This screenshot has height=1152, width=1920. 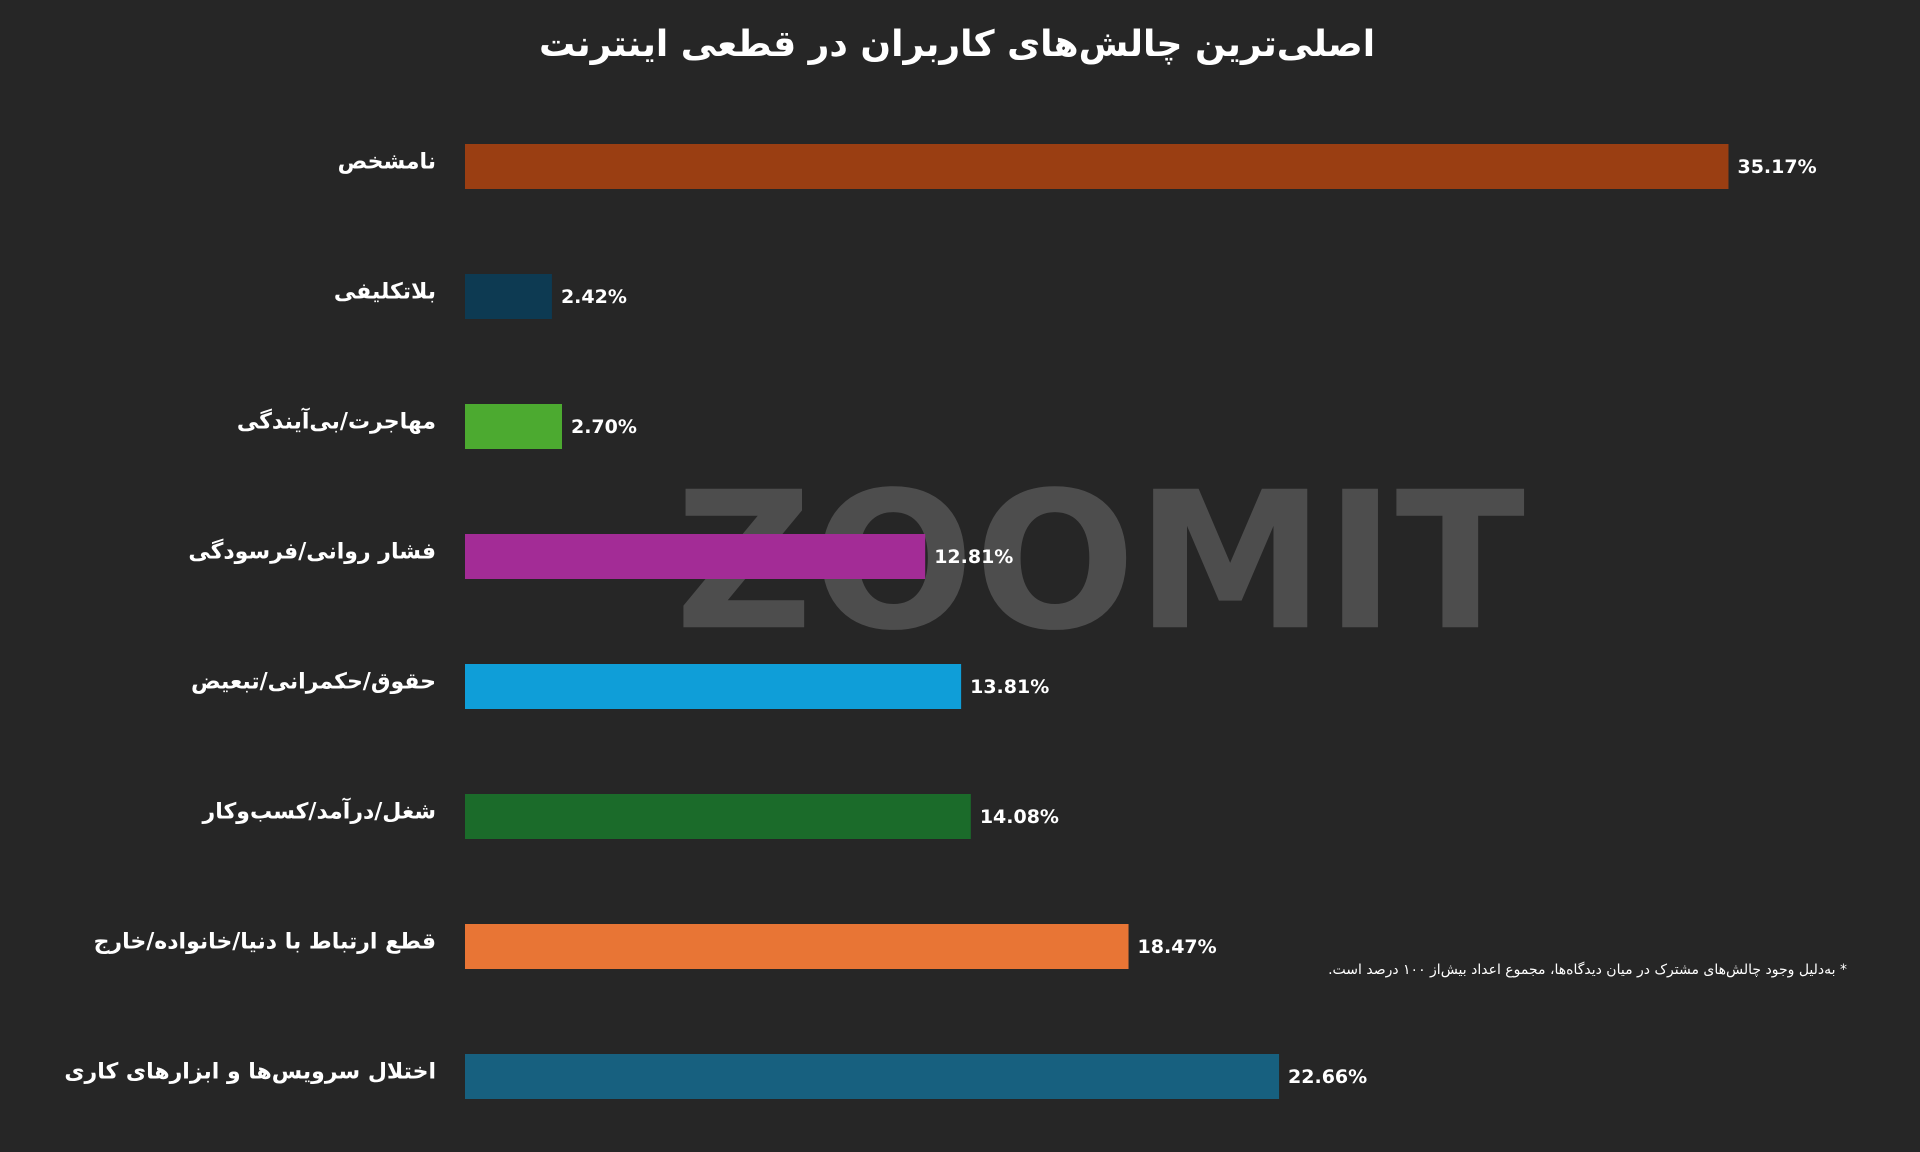 I want to click on value-label: 18.47%, so click(x=1177, y=947).